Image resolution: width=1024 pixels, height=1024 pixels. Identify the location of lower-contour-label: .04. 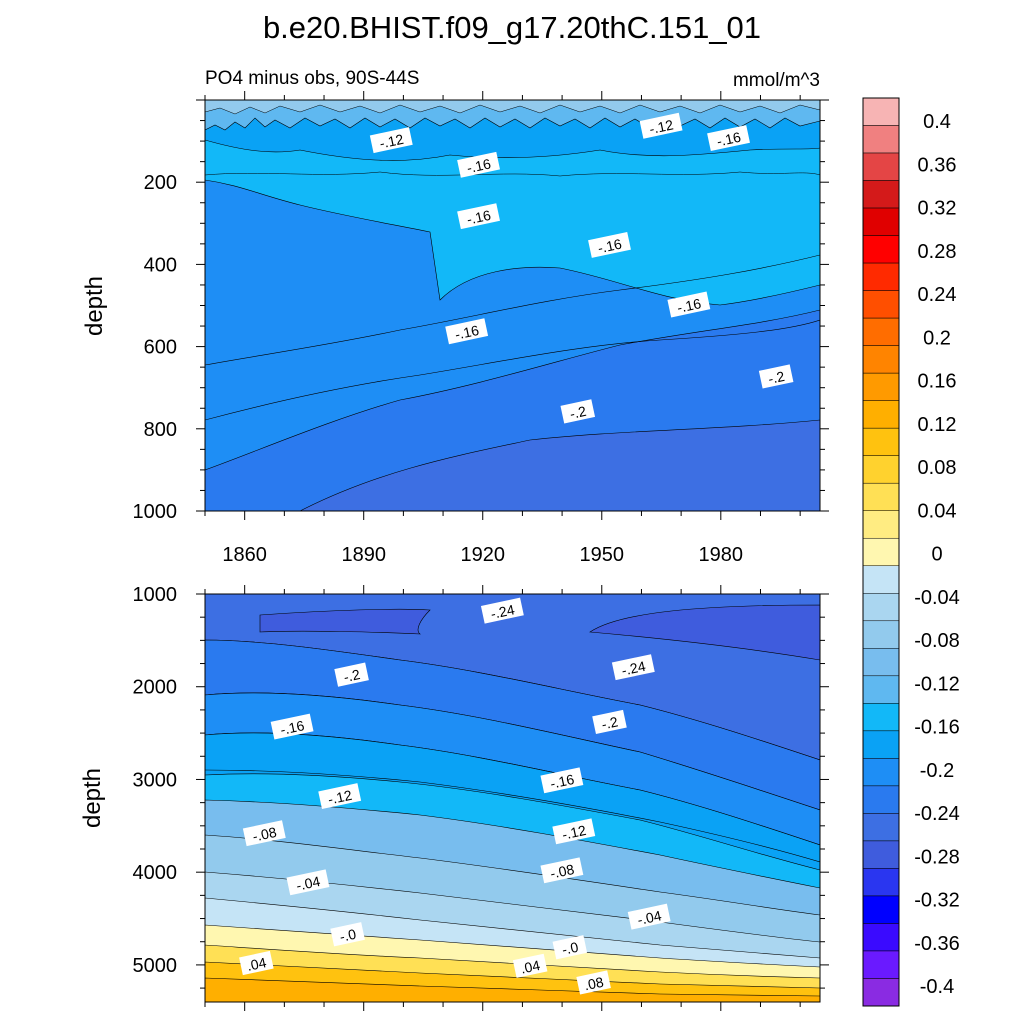
(256, 963).